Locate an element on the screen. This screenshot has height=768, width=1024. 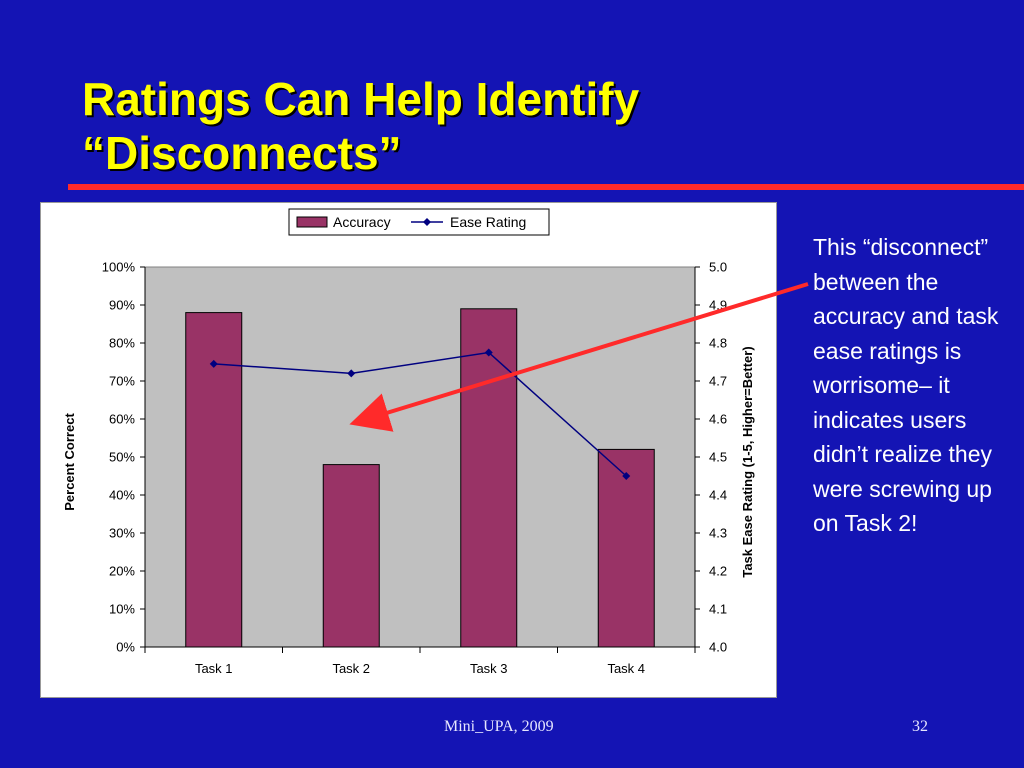
slide-number: 32 is located at coordinates (920, 726).